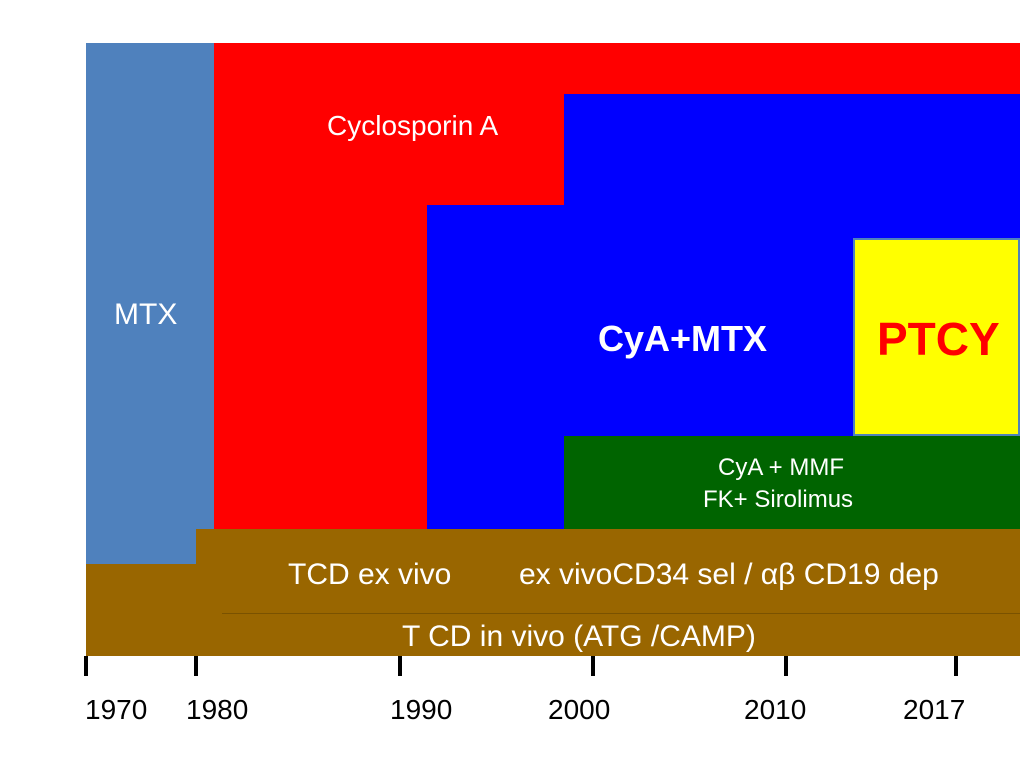  I want to click on year-label-2017: 2017, so click(934, 709).